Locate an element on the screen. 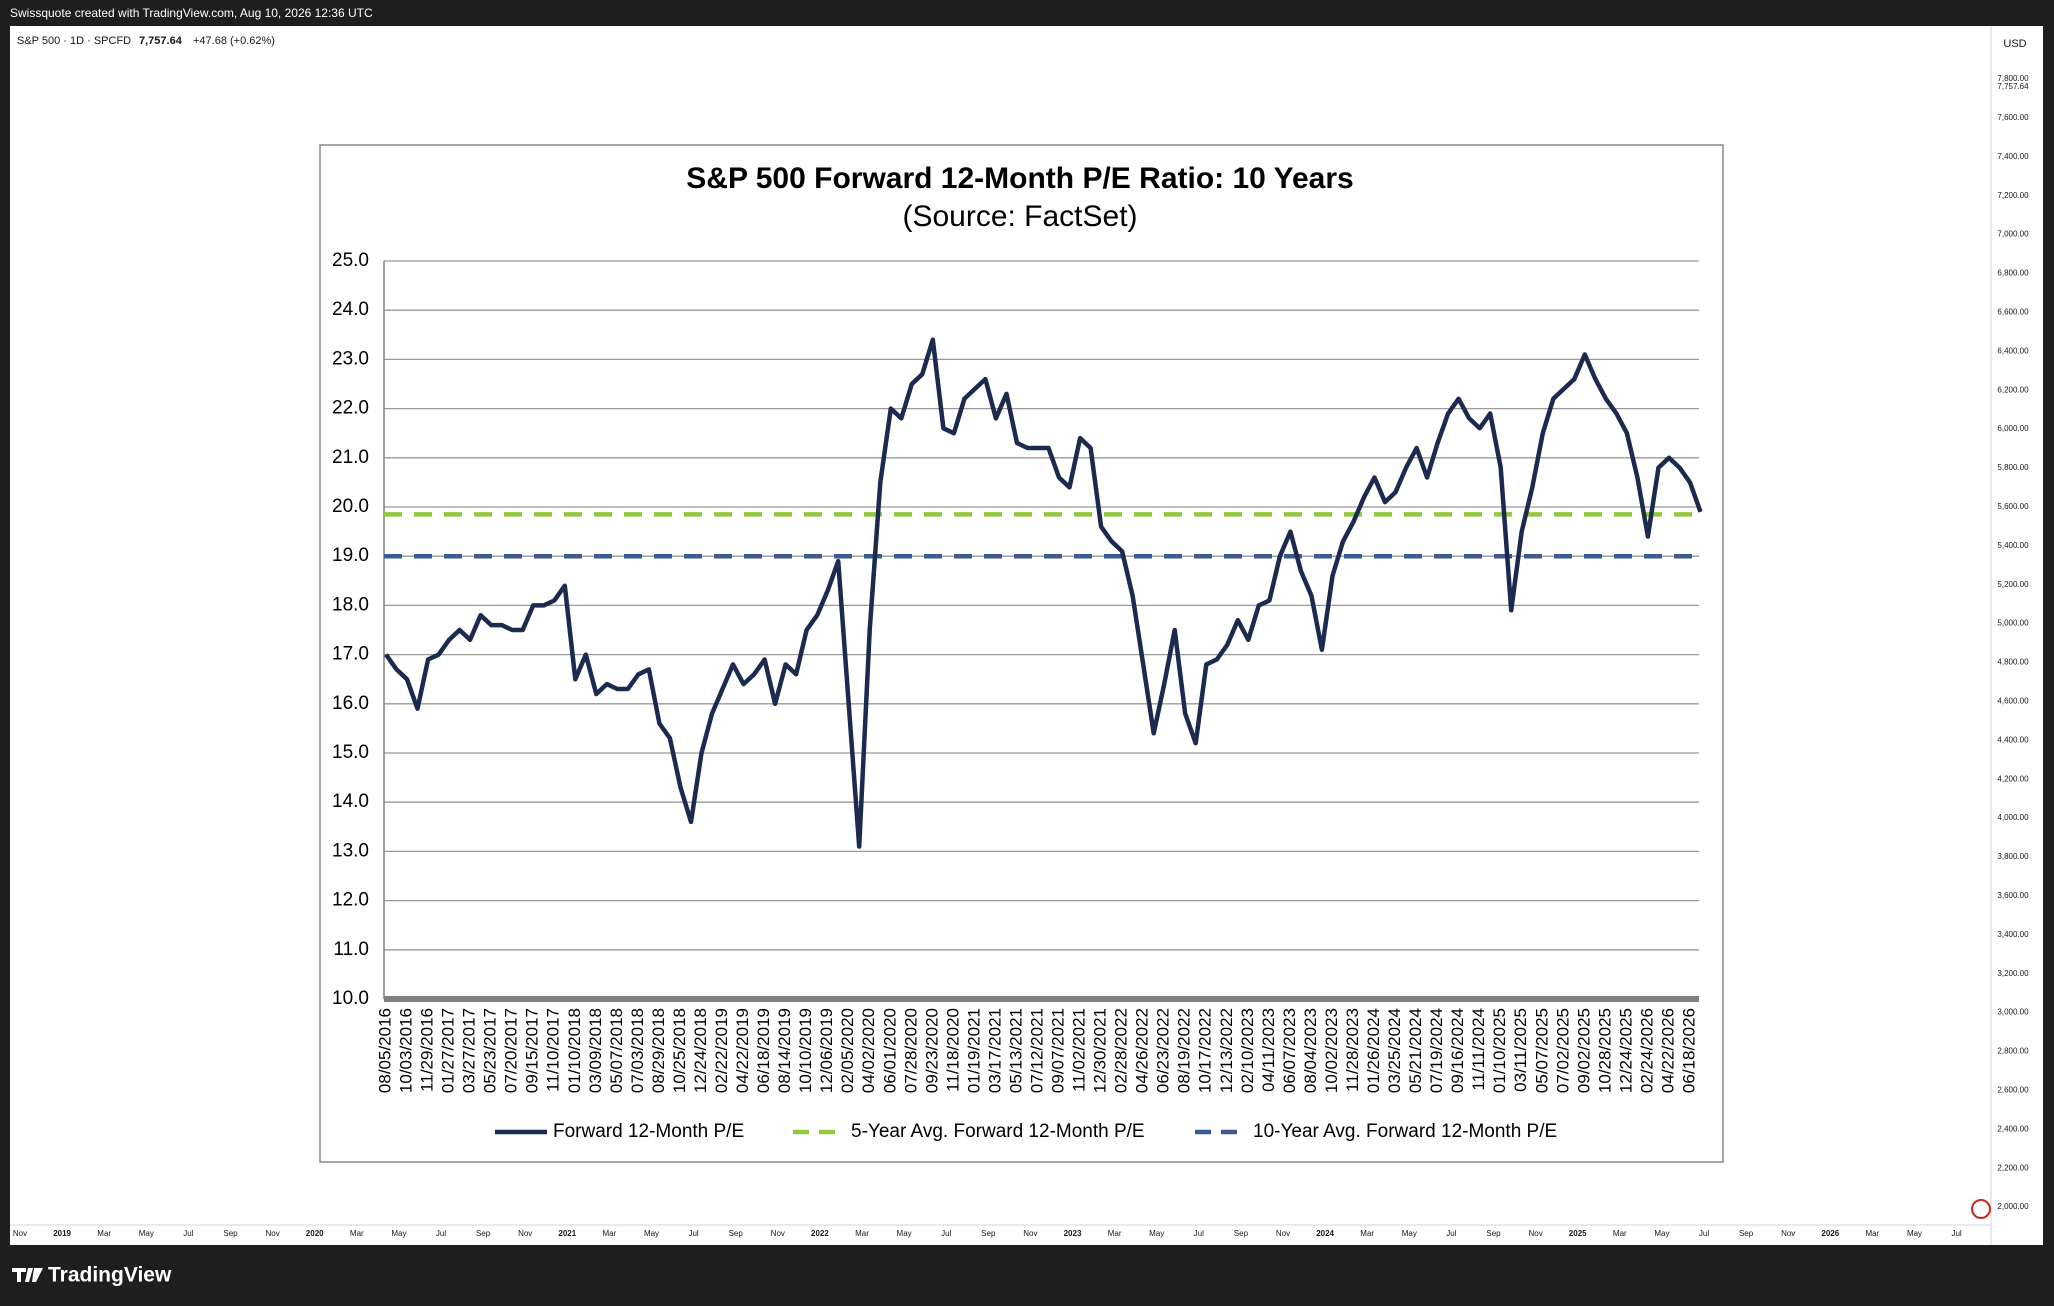 The image size is (2054, 1306). chart-subtitle: (Source: FactSet) is located at coordinates (1019, 216).